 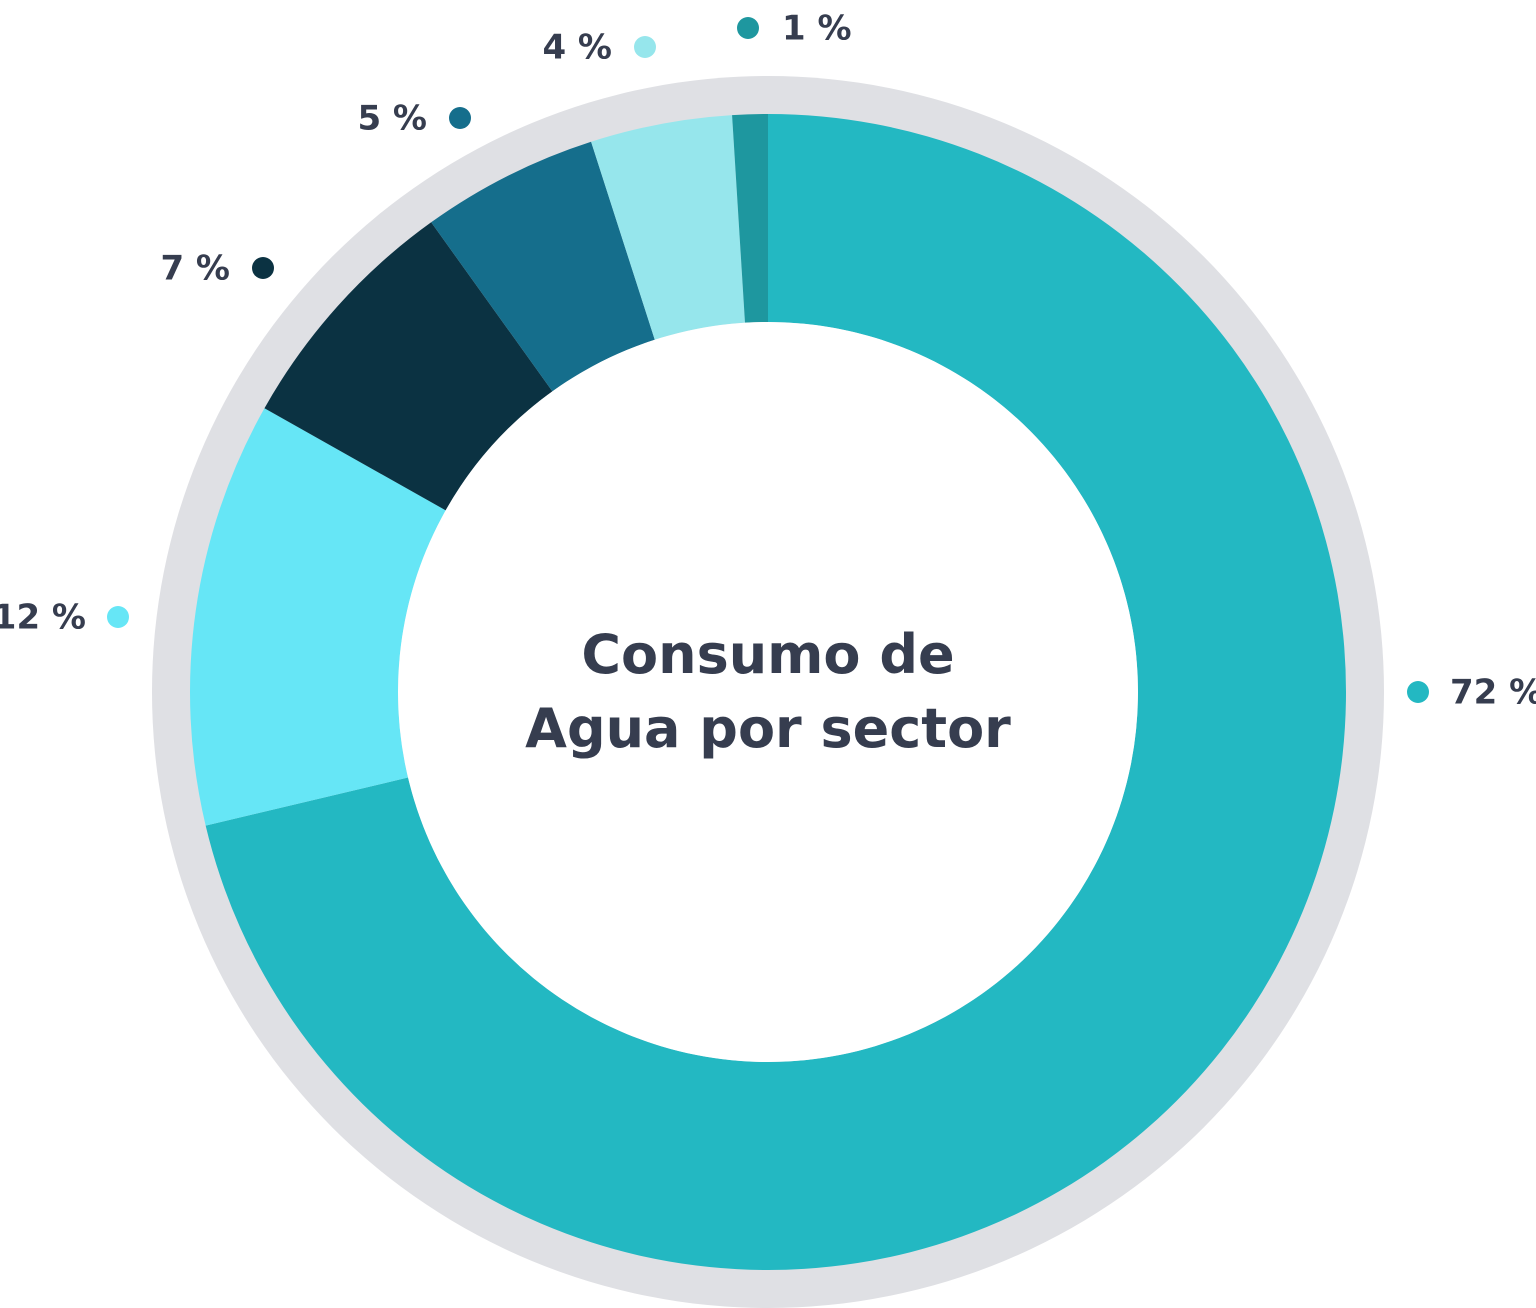 What do you see at coordinates (1493, 693) in the screenshot?
I see `data-label: 72 %` at bounding box center [1493, 693].